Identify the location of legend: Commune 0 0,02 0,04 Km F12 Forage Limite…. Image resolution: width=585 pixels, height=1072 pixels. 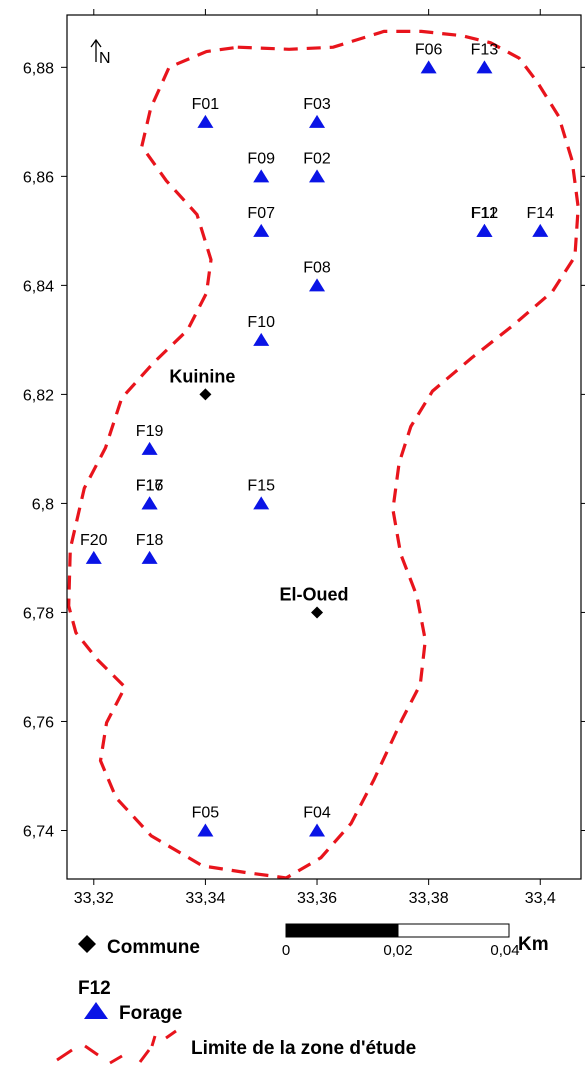
(302, 994).